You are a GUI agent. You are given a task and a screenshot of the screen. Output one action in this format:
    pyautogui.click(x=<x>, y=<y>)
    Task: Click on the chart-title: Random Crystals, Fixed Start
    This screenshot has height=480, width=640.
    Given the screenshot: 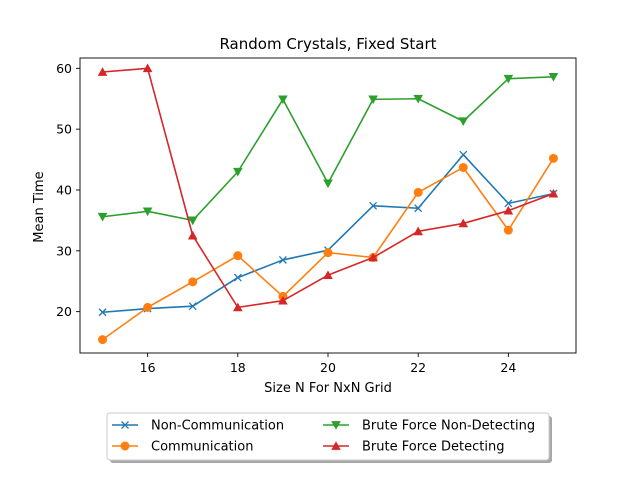 What is the action you would take?
    pyautogui.click(x=327, y=44)
    